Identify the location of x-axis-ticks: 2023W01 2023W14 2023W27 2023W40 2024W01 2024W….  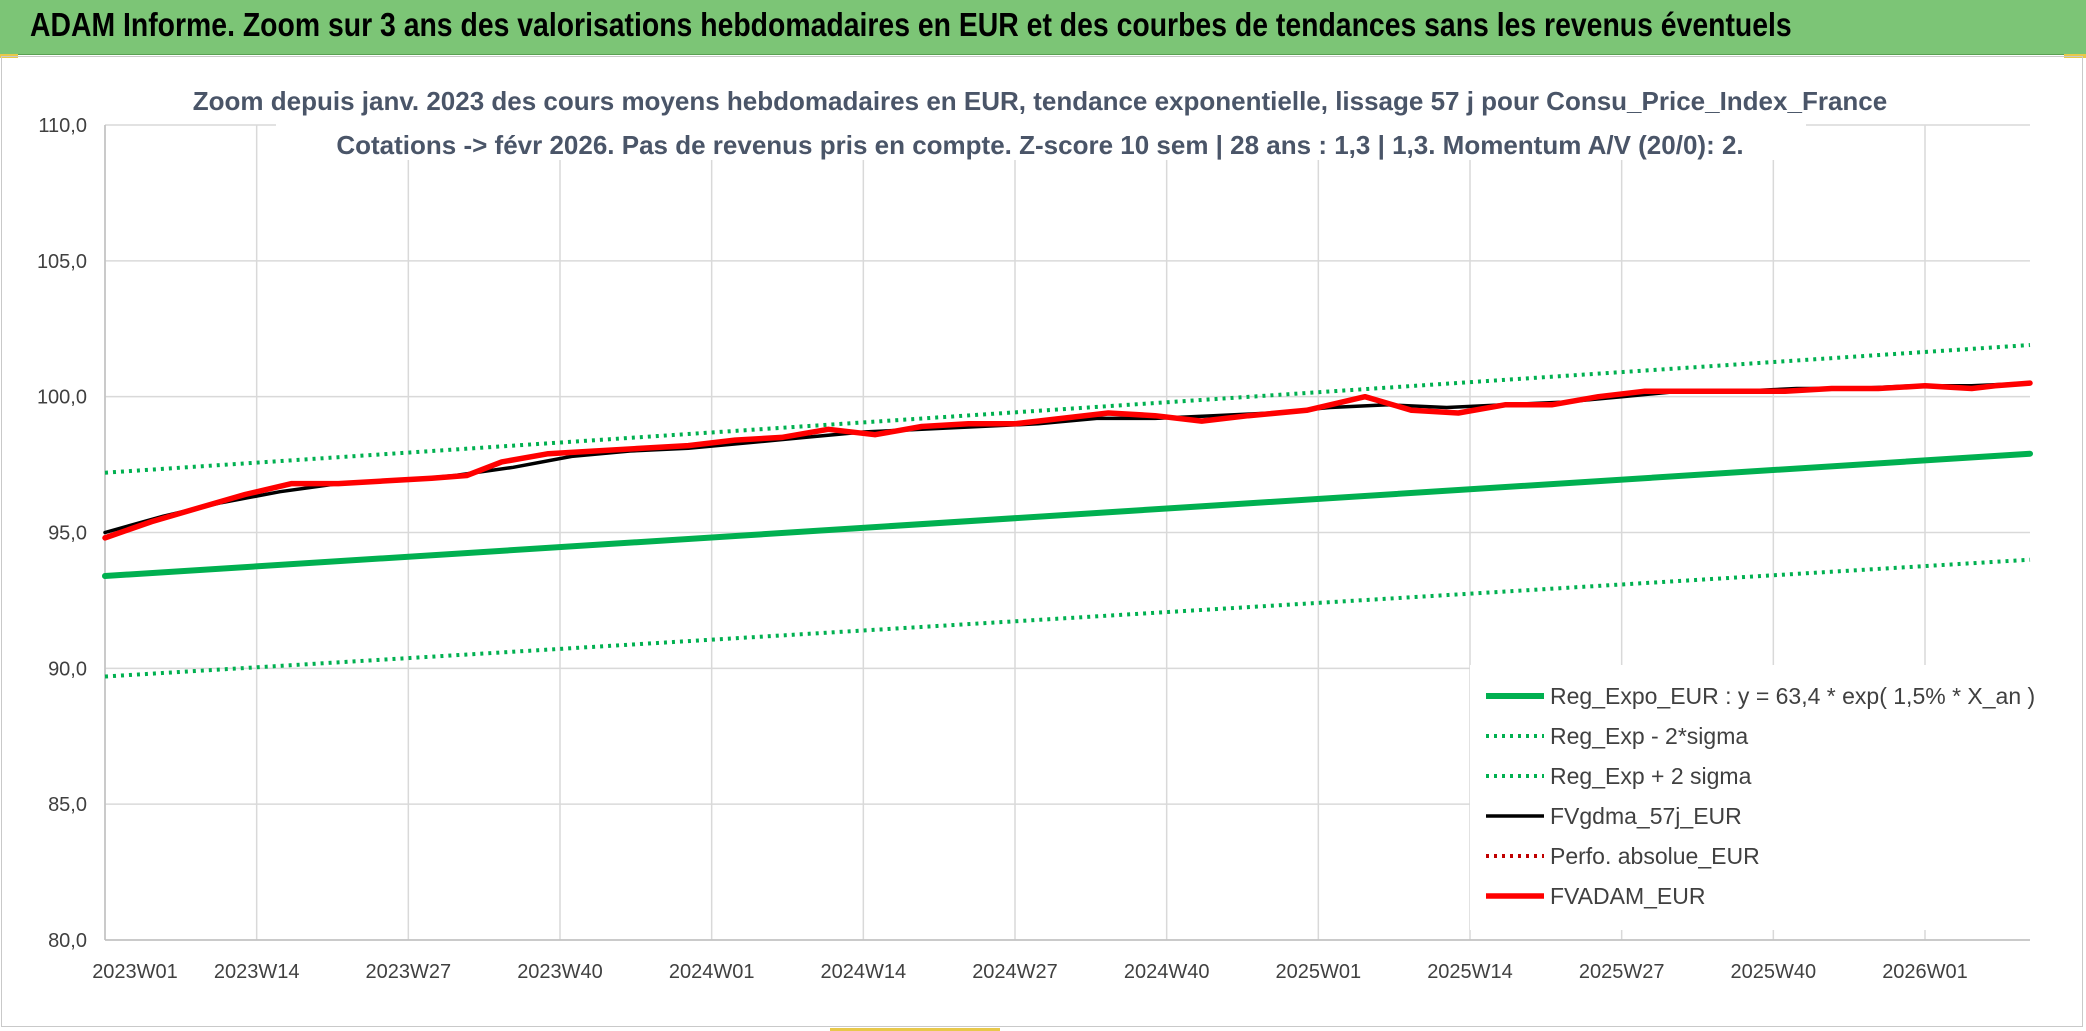
(1030, 972).